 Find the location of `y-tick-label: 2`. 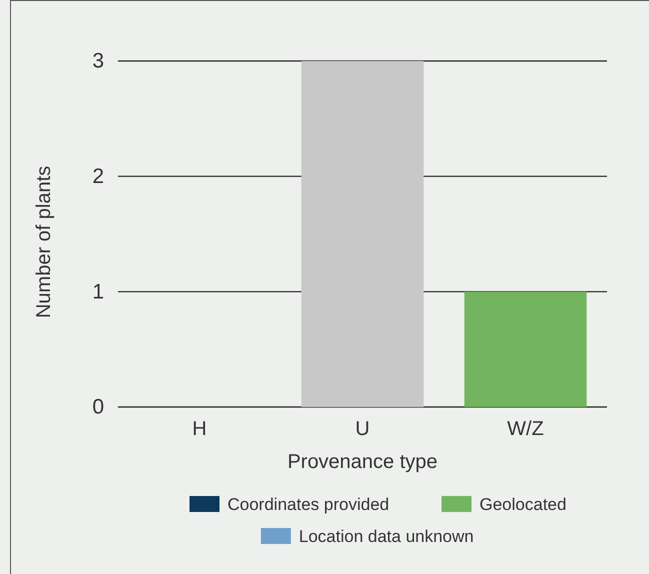

y-tick-label: 2 is located at coordinates (98, 176).